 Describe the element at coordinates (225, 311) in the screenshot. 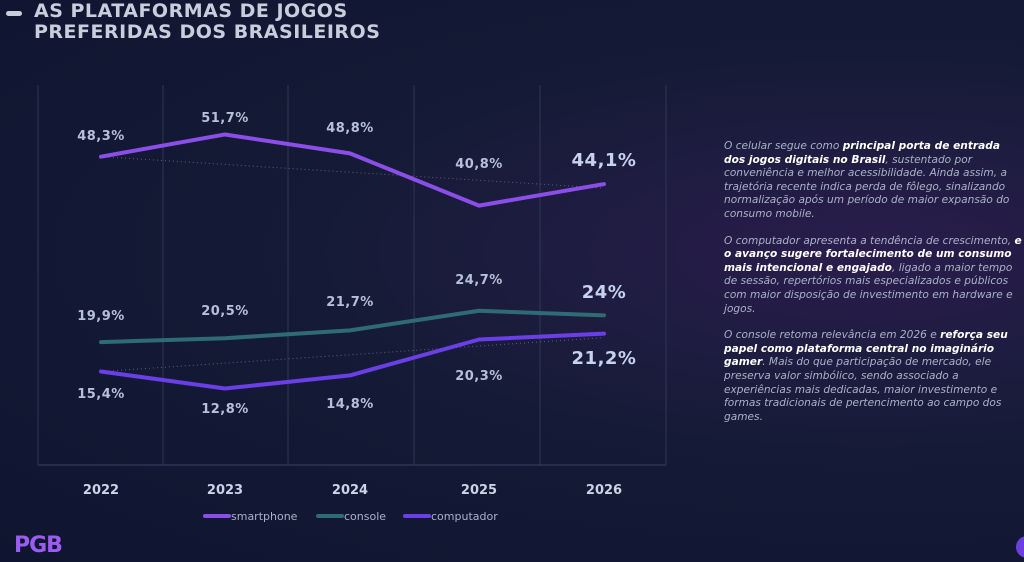

I see `data-label-console-2023: 20,5%` at that location.